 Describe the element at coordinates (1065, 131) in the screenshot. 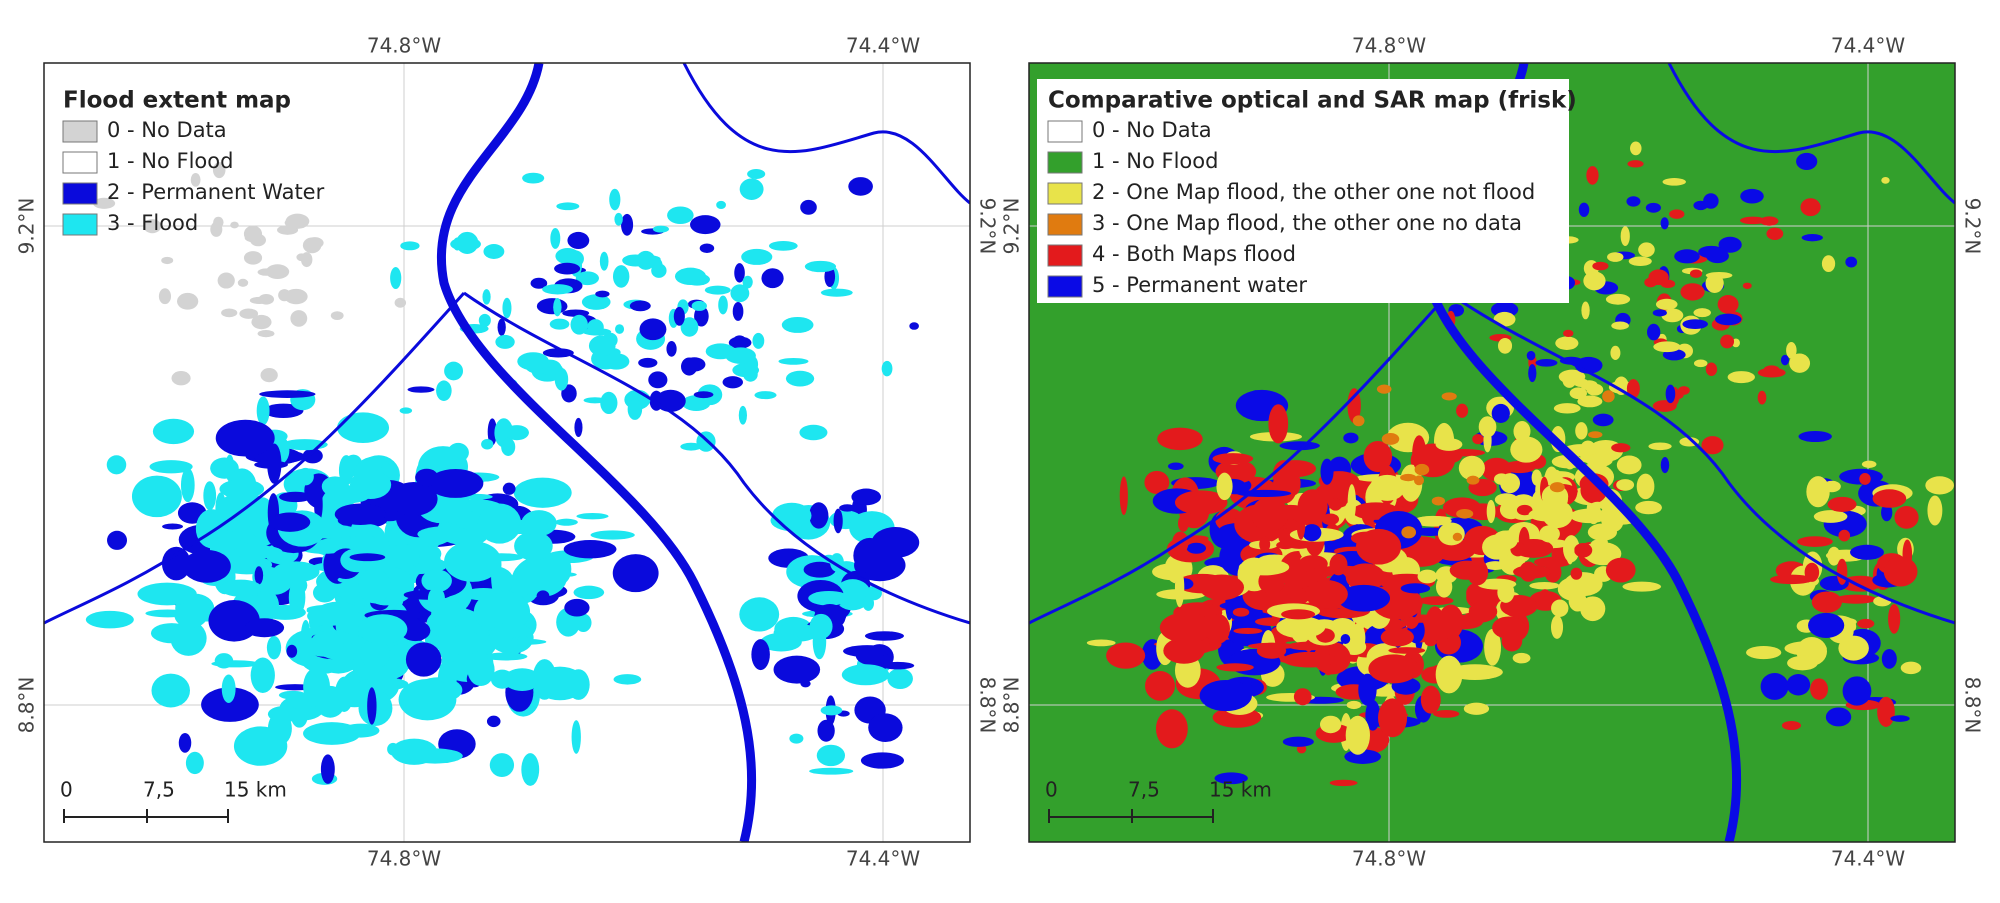

I see `legend-swatch` at that location.